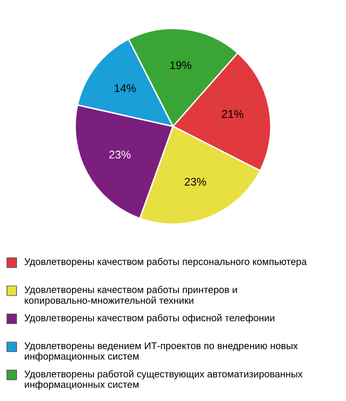 The height and width of the screenshot is (401, 346). Describe the element at coordinates (130, 296) in the screenshot. I see `legend-label: Удовлетворены качеством работы принтеров и копировально-множительной техники` at that location.